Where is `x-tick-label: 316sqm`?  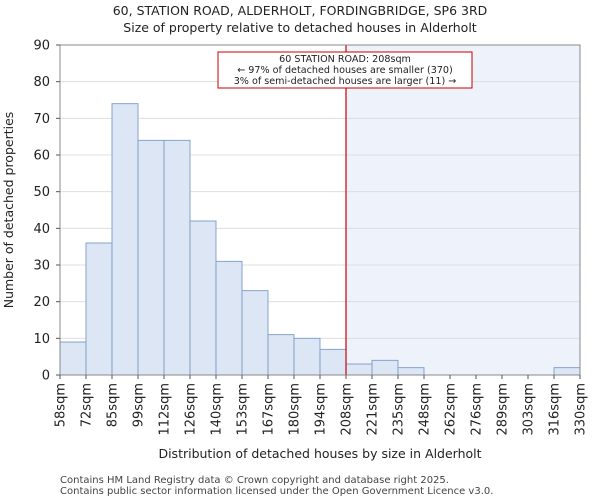
x-tick-label: 316sqm is located at coordinates (555, 409).